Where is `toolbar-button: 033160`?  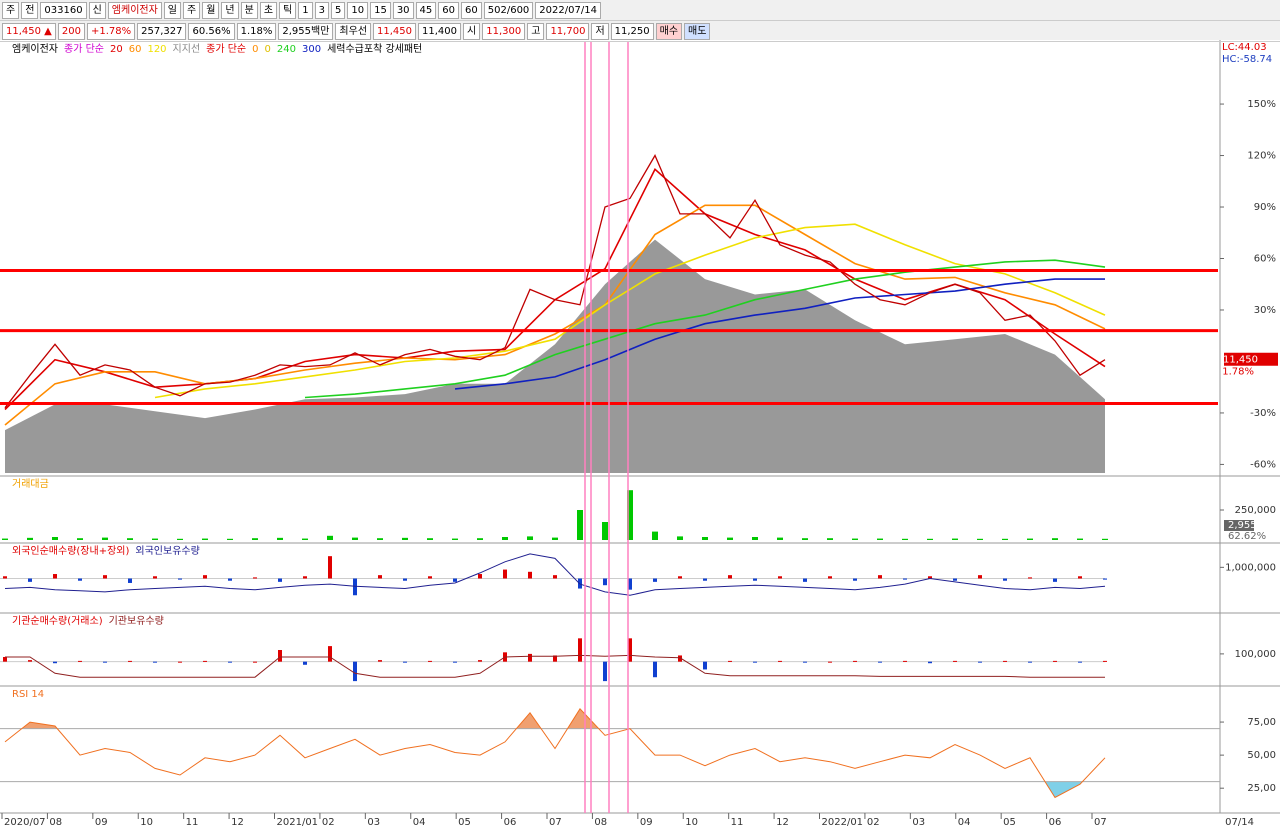 toolbar-button: 033160 is located at coordinates (63, 10).